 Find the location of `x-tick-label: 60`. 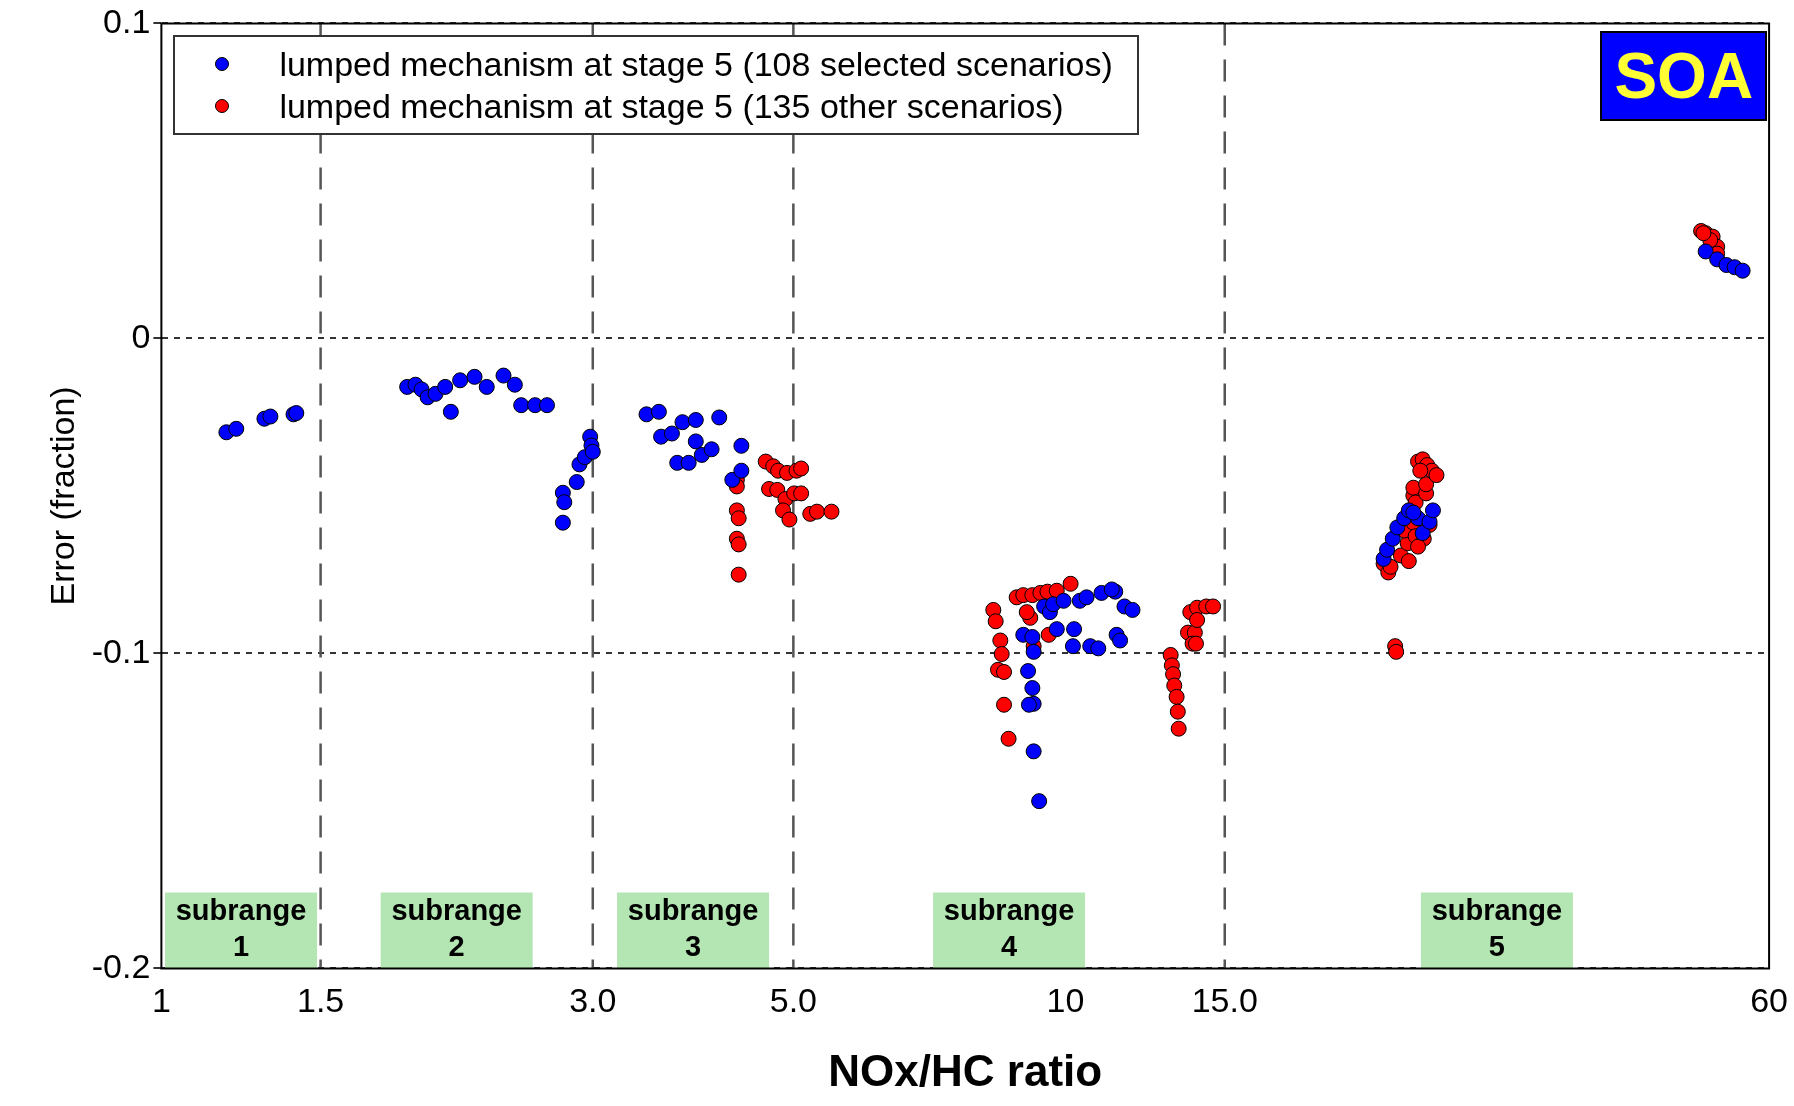

x-tick-label: 60 is located at coordinates (1769, 1000).